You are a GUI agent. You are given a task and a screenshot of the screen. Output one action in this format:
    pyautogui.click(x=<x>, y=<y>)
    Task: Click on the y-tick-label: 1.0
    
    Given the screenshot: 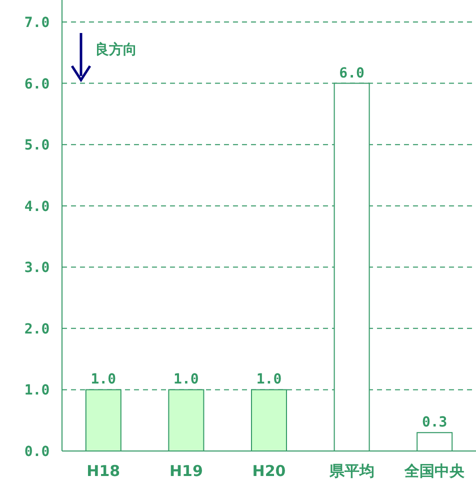 What is the action you would take?
    pyautogui.click(x=37, y=390)
    